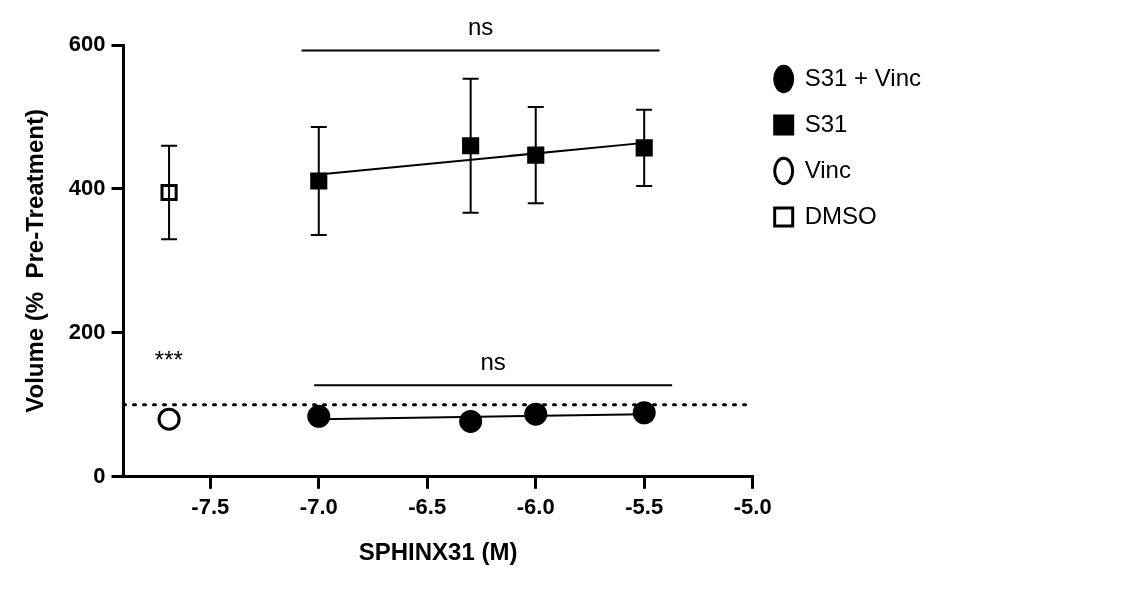 The height and width of the screenshot is (590, 1131). I want to click on x-tick-label: -6.0, so click(535, 507).